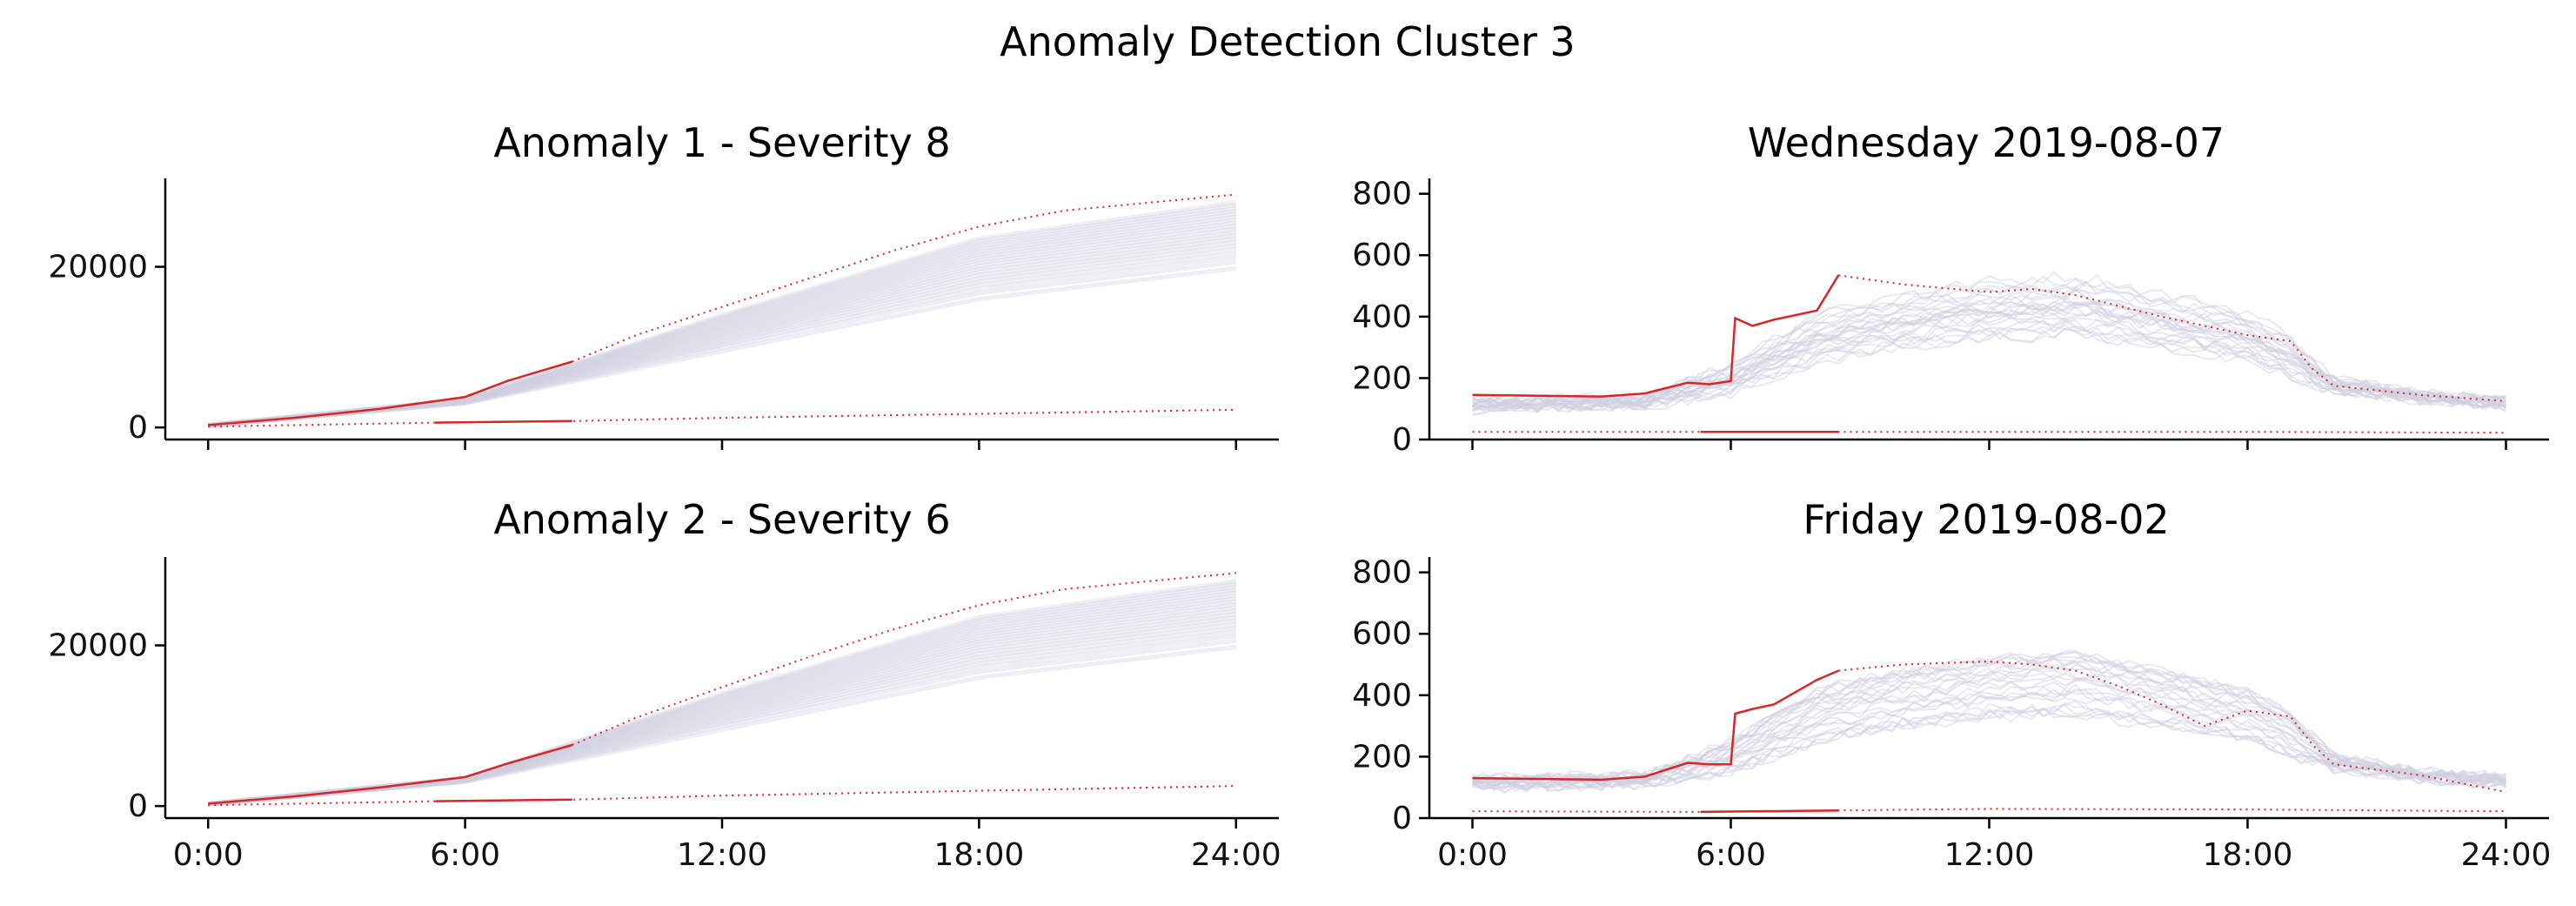 The width and height of the screenshot is (2576, 906). I want to click on y-tick-label: 800, so click(1382, 573).